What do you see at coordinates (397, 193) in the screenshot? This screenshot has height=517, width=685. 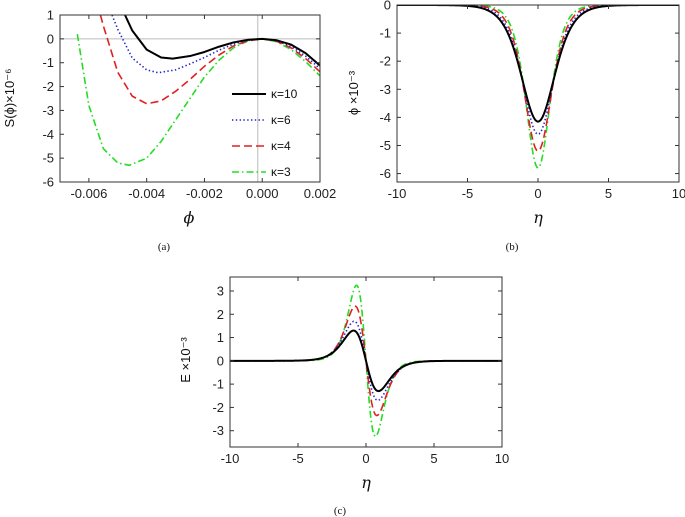 I see `panel-b-xtick-label: -10` at bounding box center [397, 193].